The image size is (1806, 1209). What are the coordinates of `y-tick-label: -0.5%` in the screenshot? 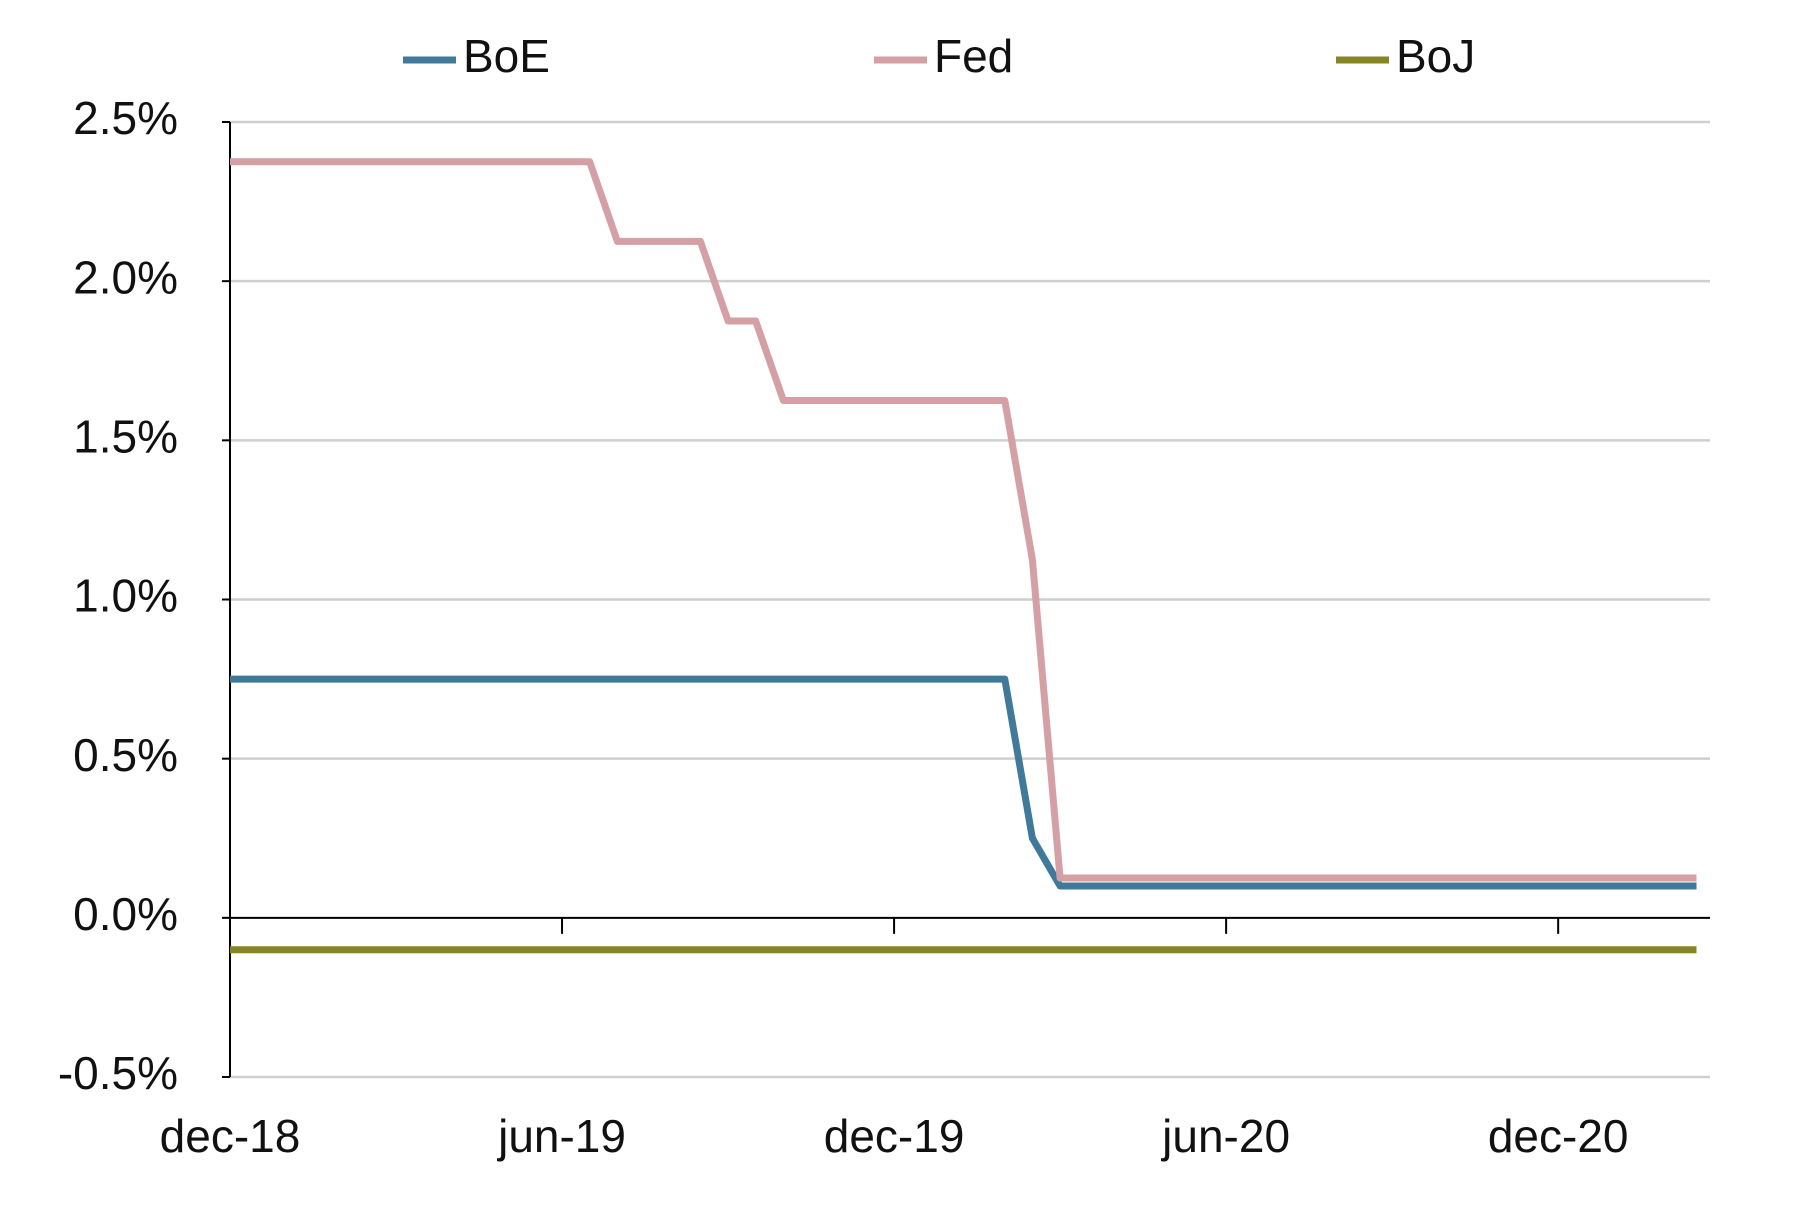 It's located at (118, 1073).